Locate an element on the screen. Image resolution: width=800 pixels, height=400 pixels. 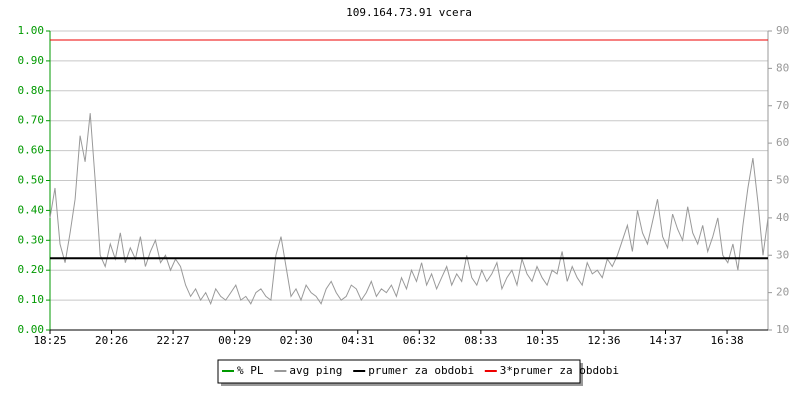
x-tick-label: 12:36 is located at coordinates (603, 340).